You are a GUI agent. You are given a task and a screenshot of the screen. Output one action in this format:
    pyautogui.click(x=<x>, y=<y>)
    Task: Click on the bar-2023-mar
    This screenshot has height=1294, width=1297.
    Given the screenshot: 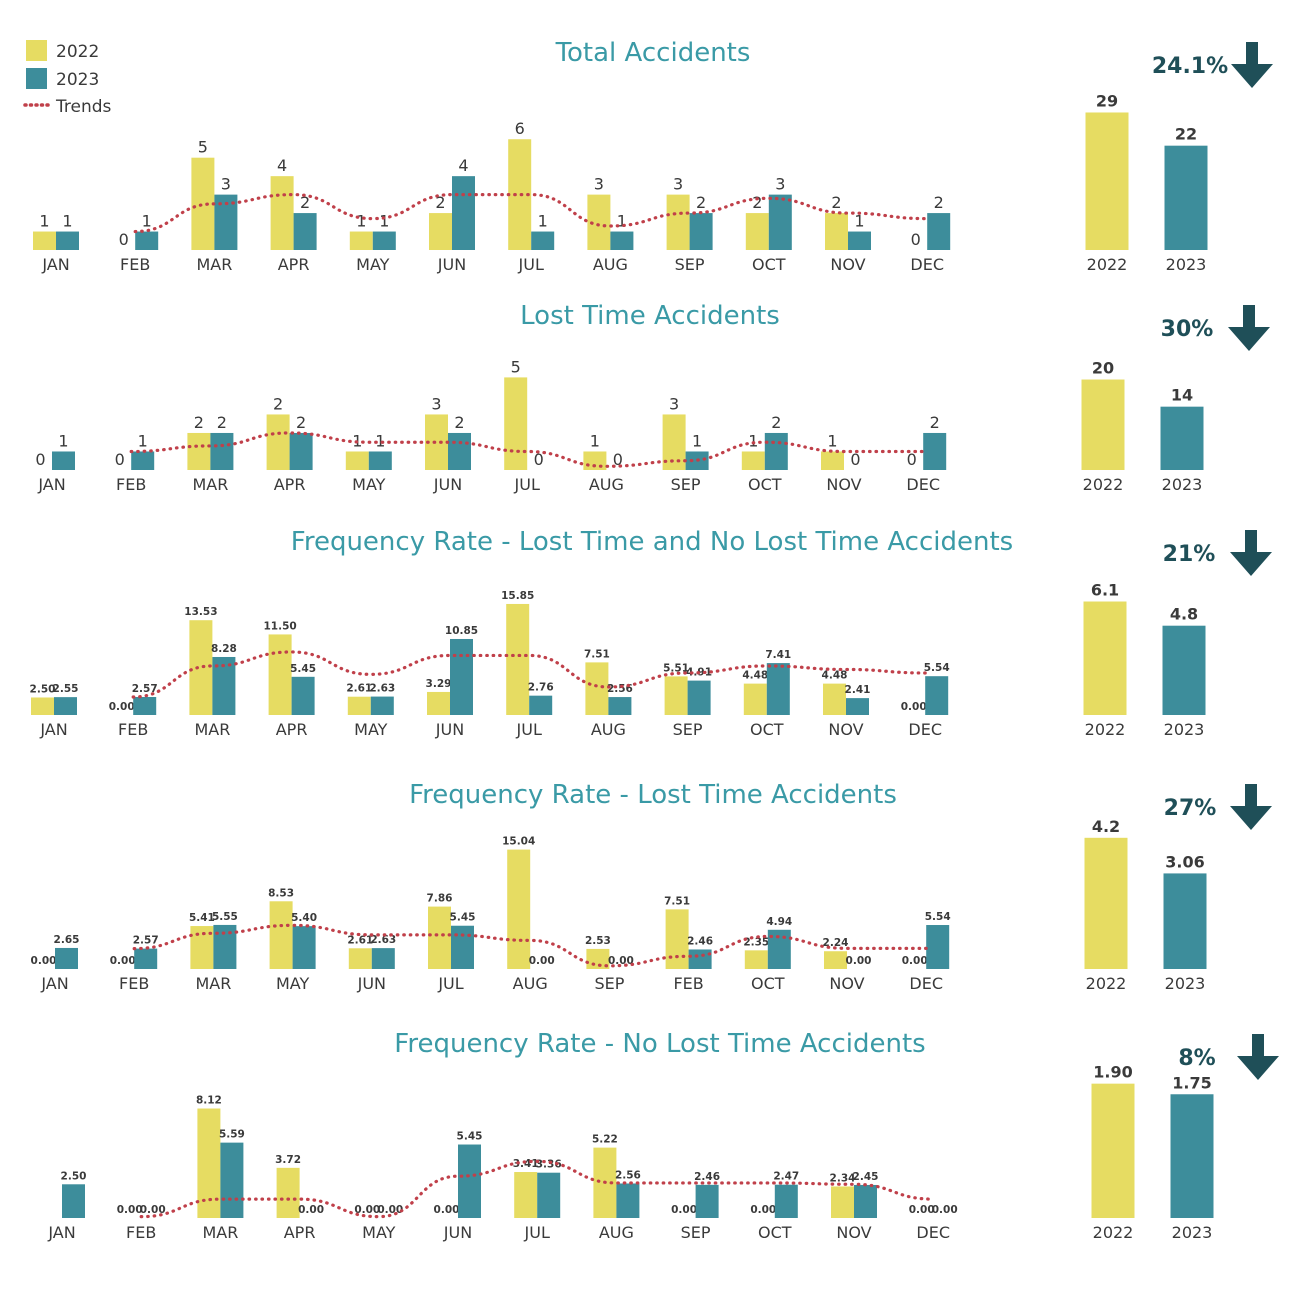 What is the action you would take?
    pyautogui.click(x=225, y=946)
    